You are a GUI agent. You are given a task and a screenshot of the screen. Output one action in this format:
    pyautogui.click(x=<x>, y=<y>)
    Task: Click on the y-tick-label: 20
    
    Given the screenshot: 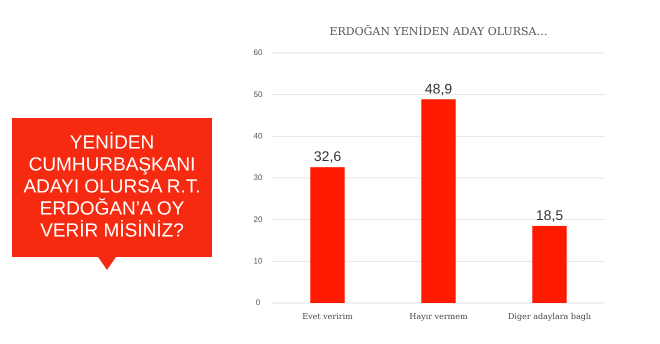 What is the action you would take?
    pyautogui.click(x=258, y=219)
    